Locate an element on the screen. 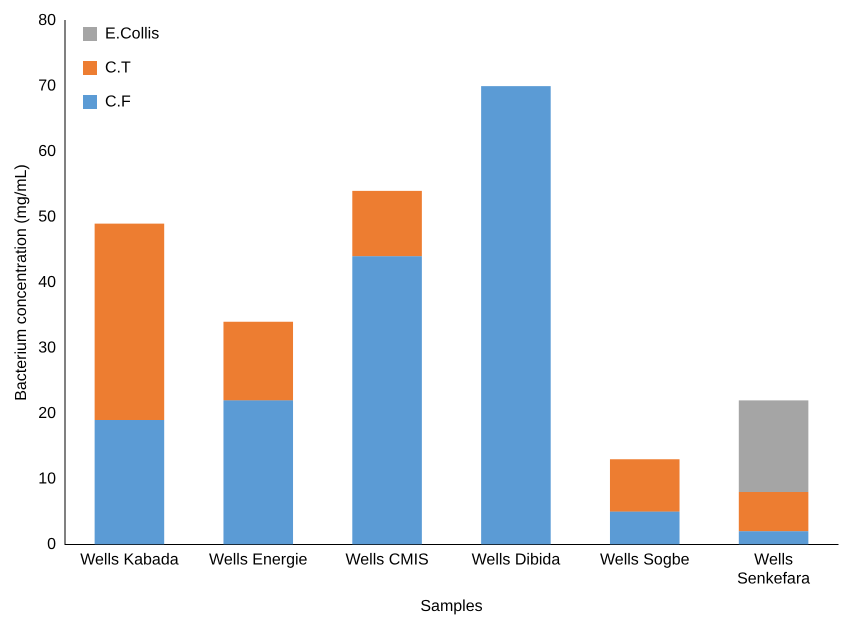 The height and width of the screenshot is (626, 866). y-tick-label: 10 is located at coordinates (47, 479).